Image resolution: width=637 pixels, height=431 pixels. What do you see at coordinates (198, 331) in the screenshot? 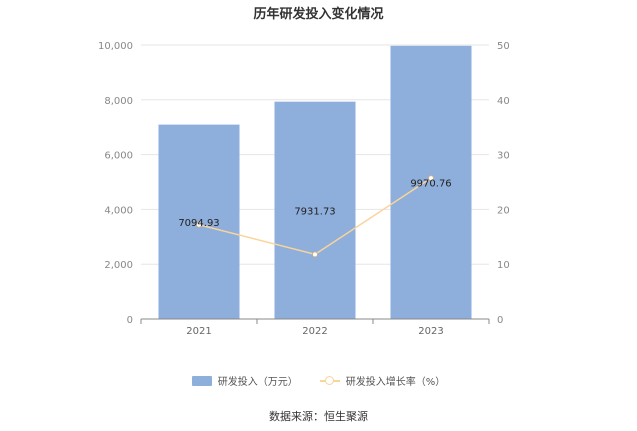
I see `x-tick-label: 2021` at bounding box center [198, 331].